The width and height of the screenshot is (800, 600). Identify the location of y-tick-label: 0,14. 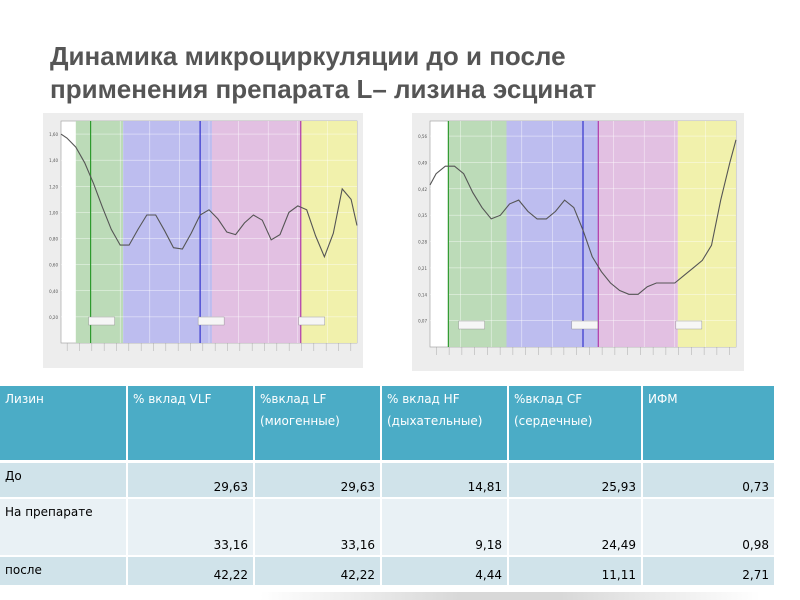
(422, 294).